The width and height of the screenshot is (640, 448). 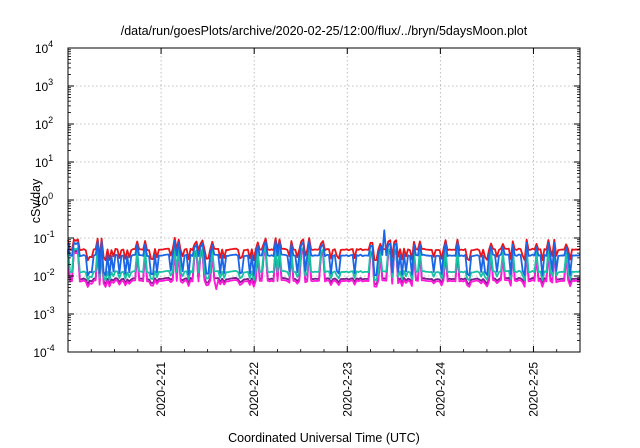 I want to click on y-tick-label: 10⁻², so click(x=43, y=275).